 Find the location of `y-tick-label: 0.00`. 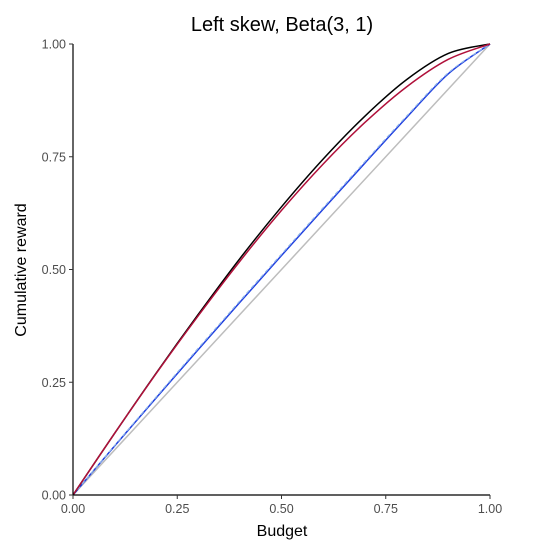

y-tick-label: 0.00 is located at coordinates (54, 496).